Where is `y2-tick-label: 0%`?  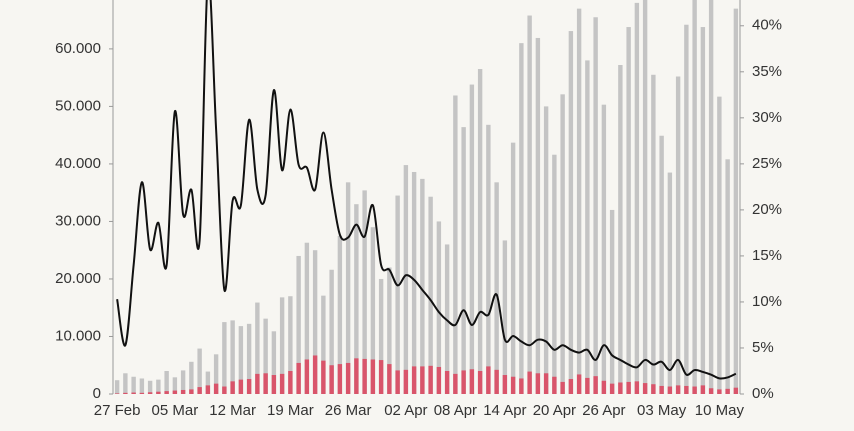
y2-tick-label: 0% is located at coordinates (763, 393).